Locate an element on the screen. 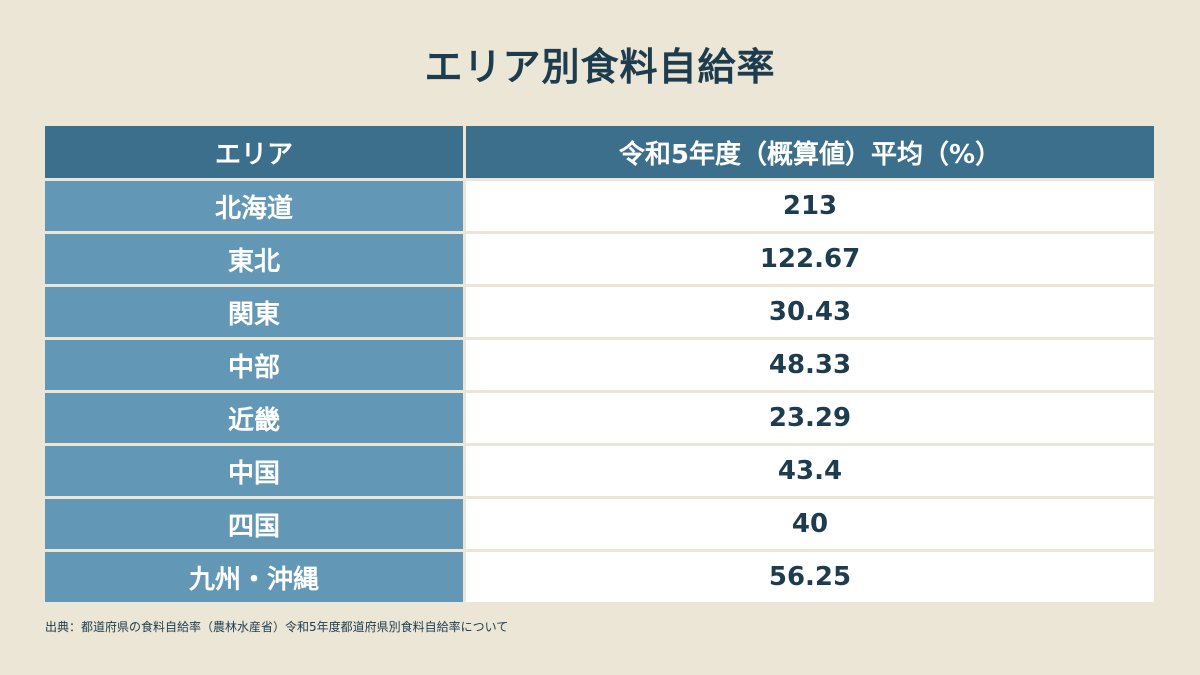 This screenshot has height=675, width=1200. table-row: 四国 40 is located at coordinates (599, 524).